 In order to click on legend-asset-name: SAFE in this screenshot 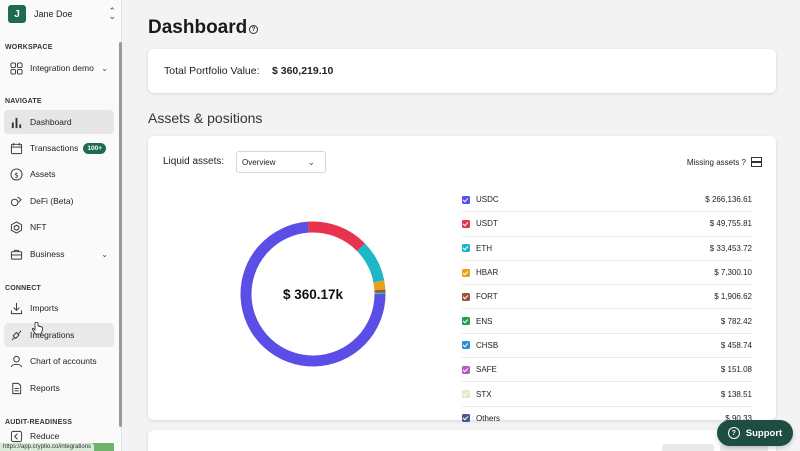, I will do `click(486, 370)`.